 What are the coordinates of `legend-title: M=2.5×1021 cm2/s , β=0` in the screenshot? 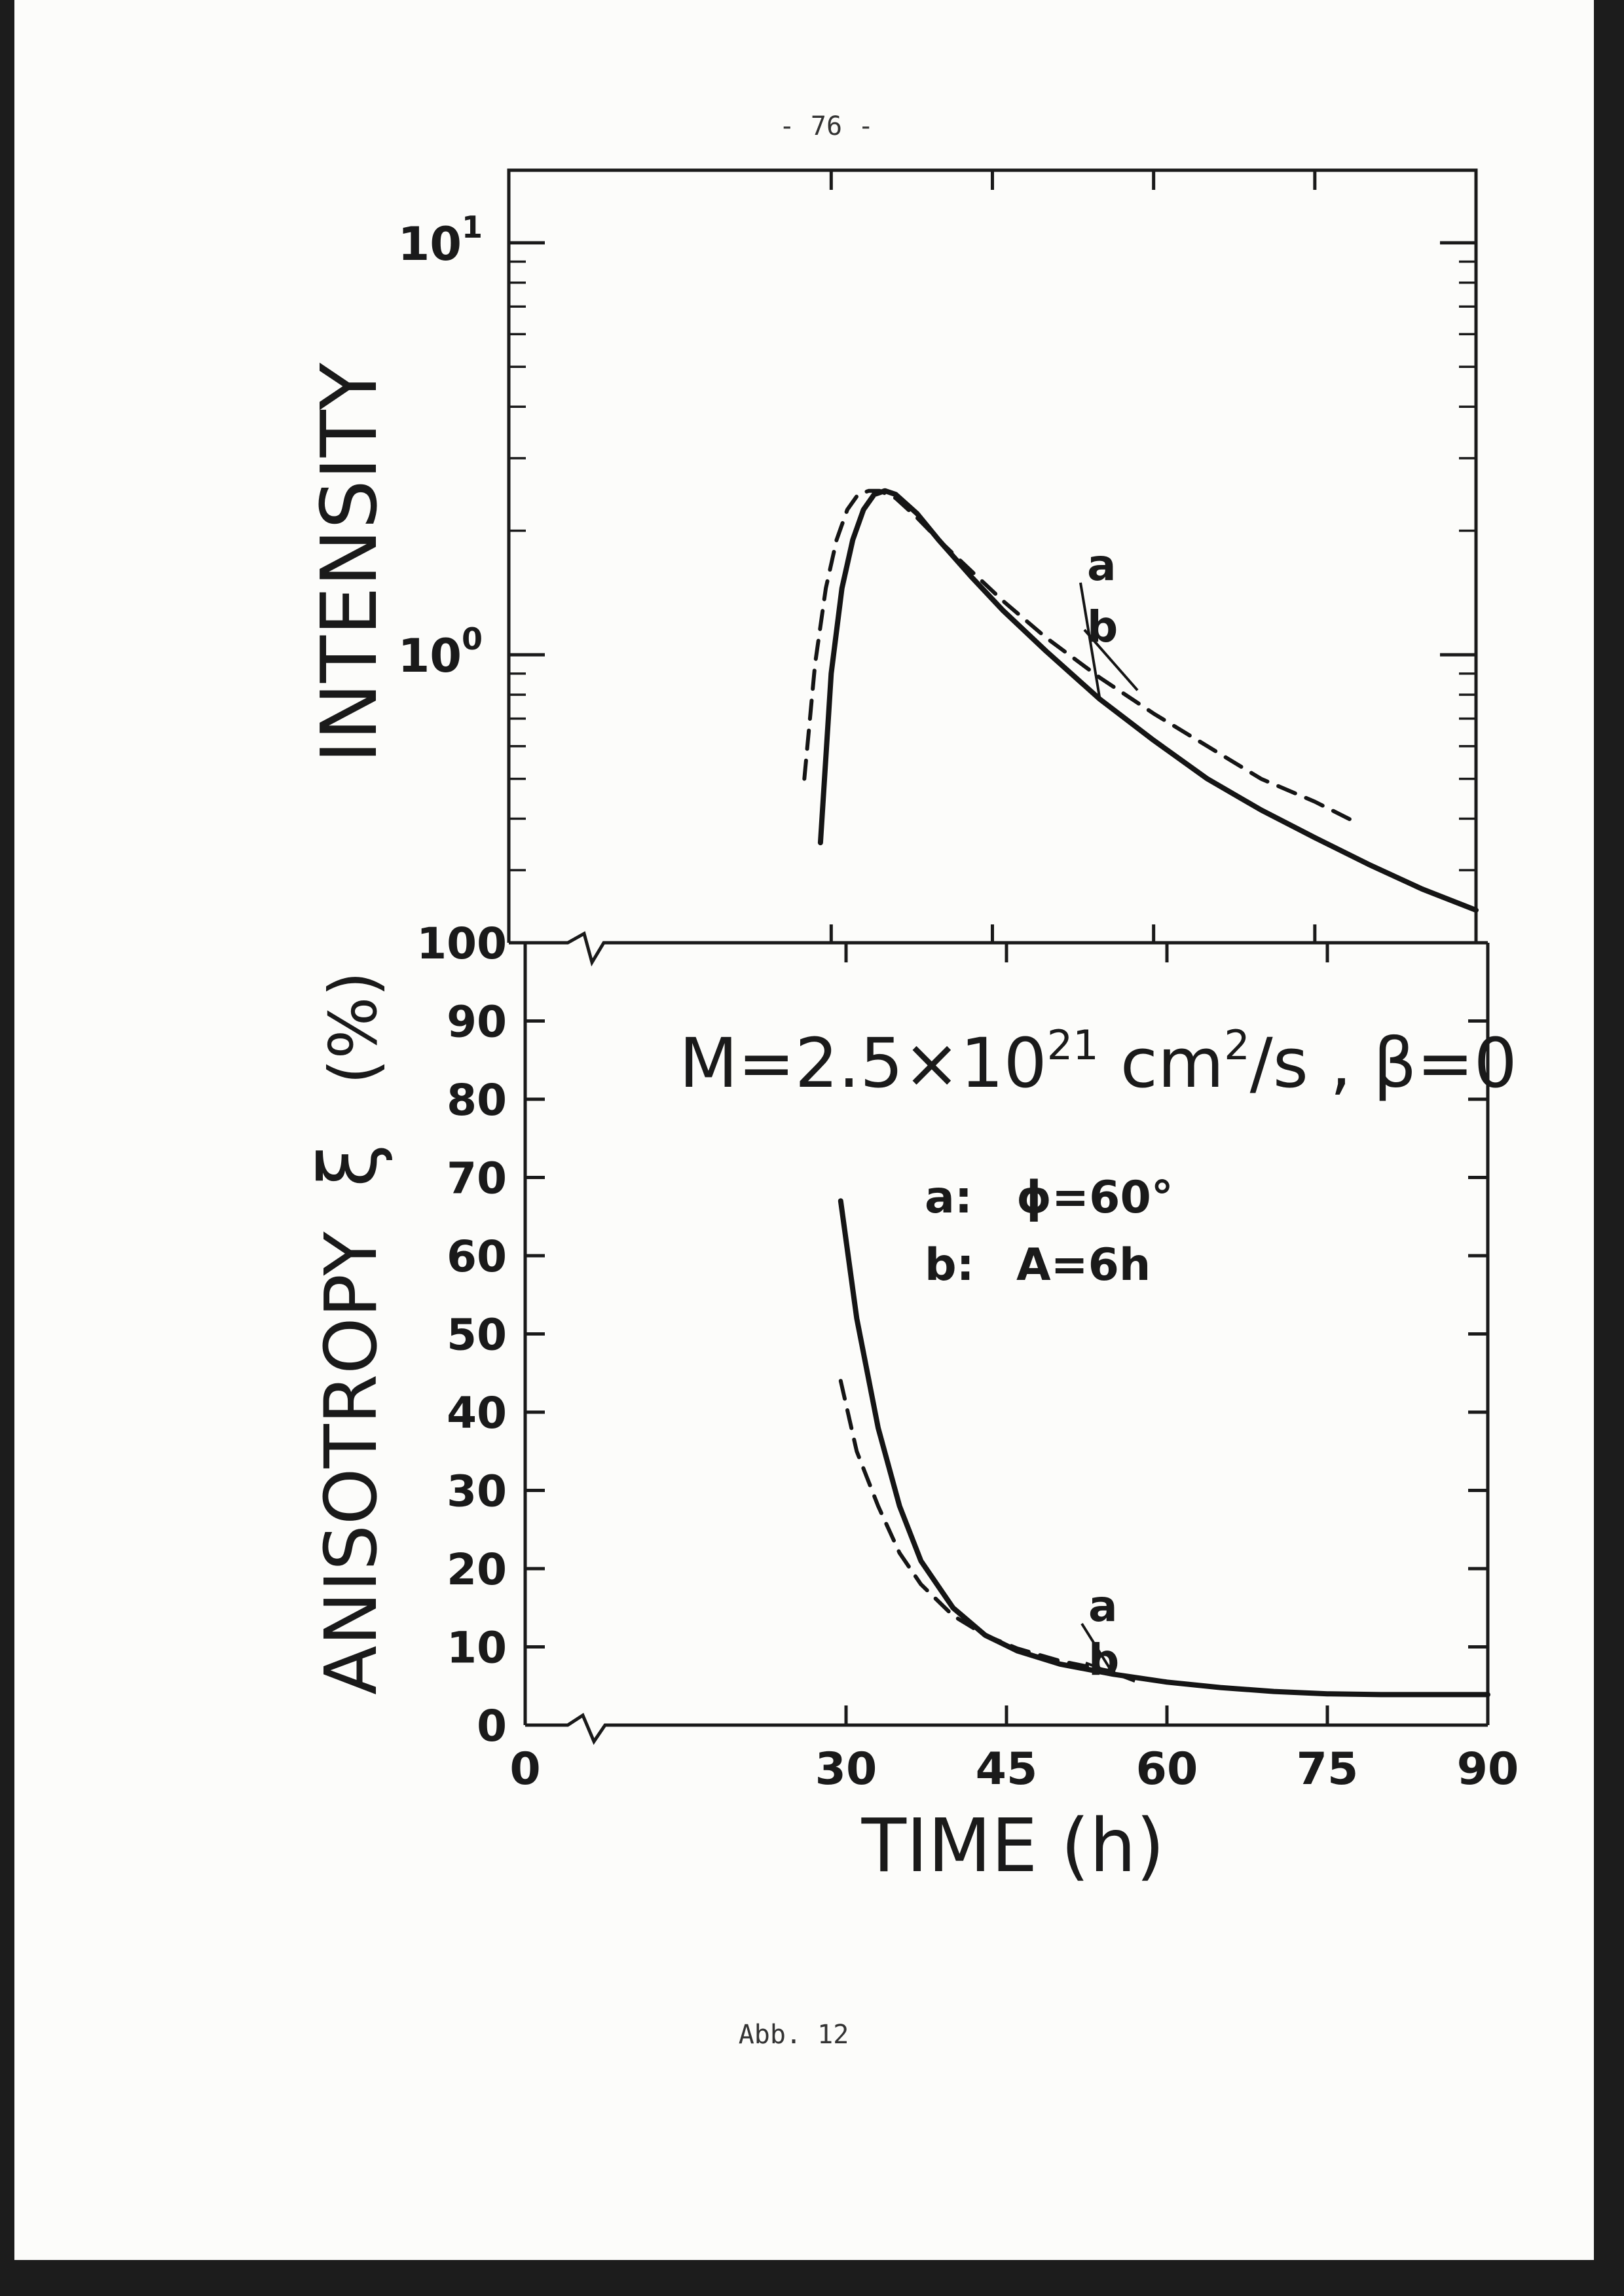 It's located at (1098, 1062).